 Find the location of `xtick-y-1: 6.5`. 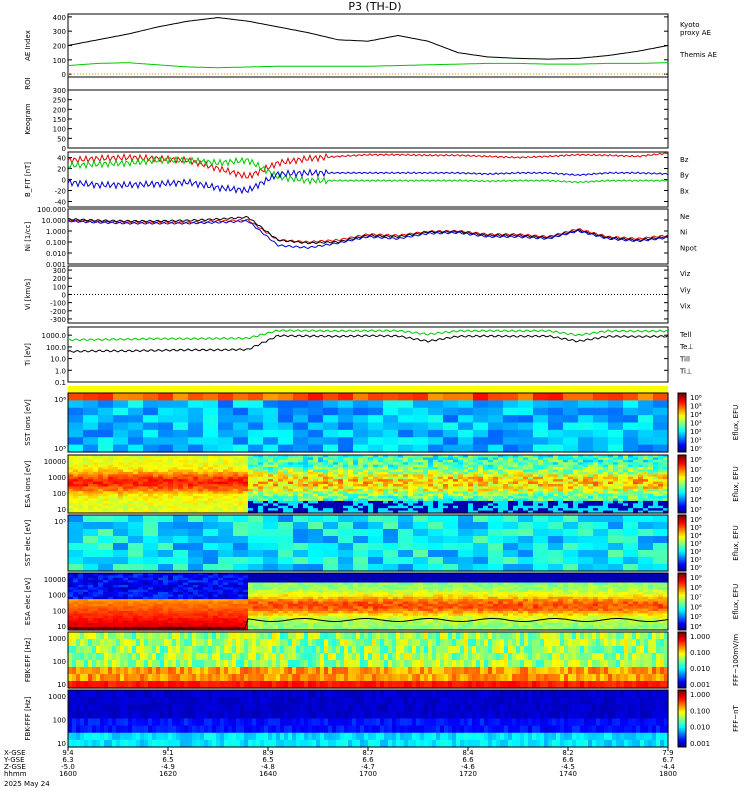

xtick-y-1: 6.5 is located at coordinates (167, 760).